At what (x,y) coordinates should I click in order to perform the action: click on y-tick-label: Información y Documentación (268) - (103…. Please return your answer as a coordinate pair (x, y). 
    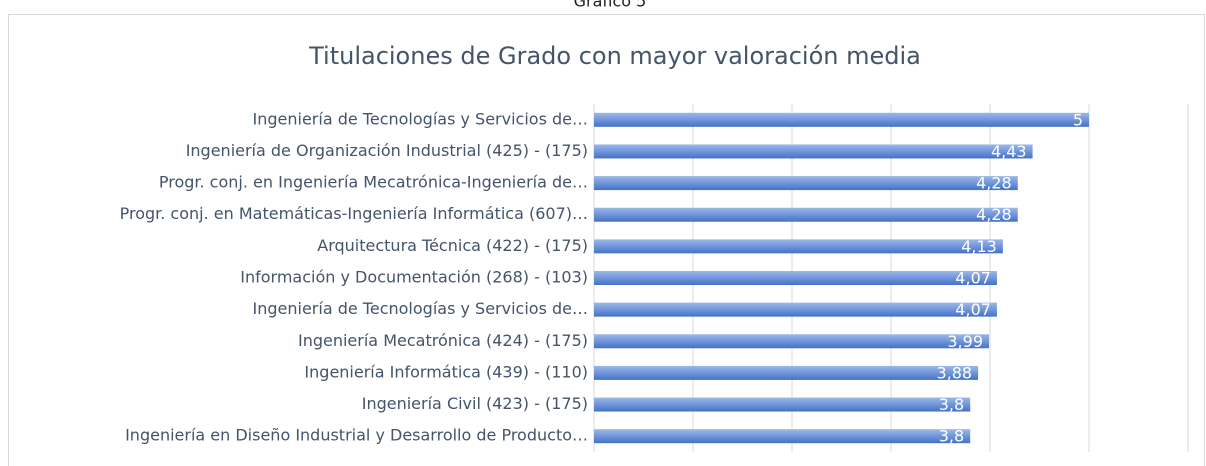
    Looking at the image, I should click on (414, 277).